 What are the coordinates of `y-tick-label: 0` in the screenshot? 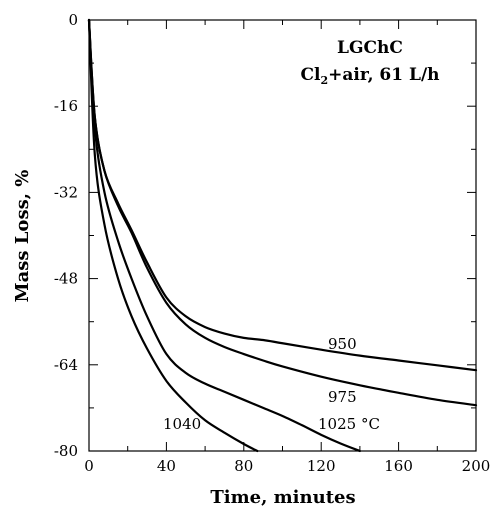 It's located at (73, 20).